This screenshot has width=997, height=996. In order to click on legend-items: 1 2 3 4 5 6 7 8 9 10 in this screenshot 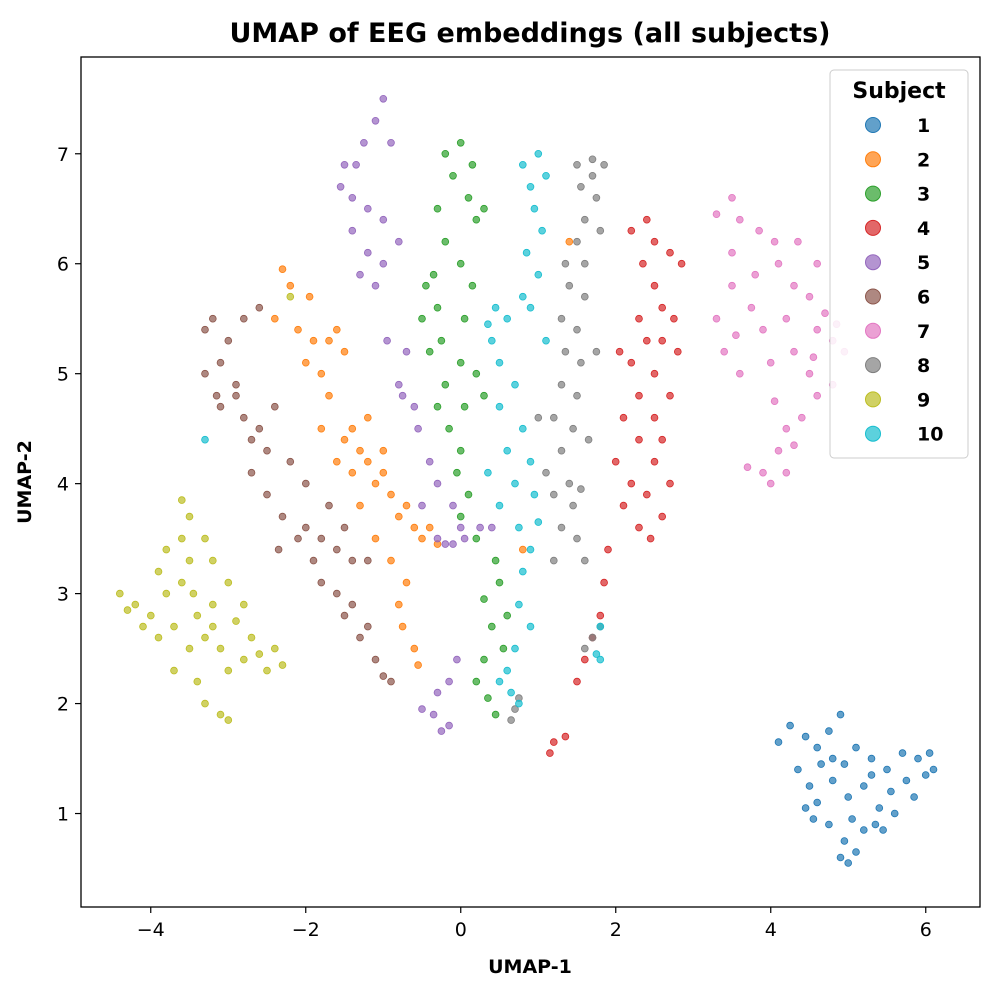, I will do `click(904, 280)`.